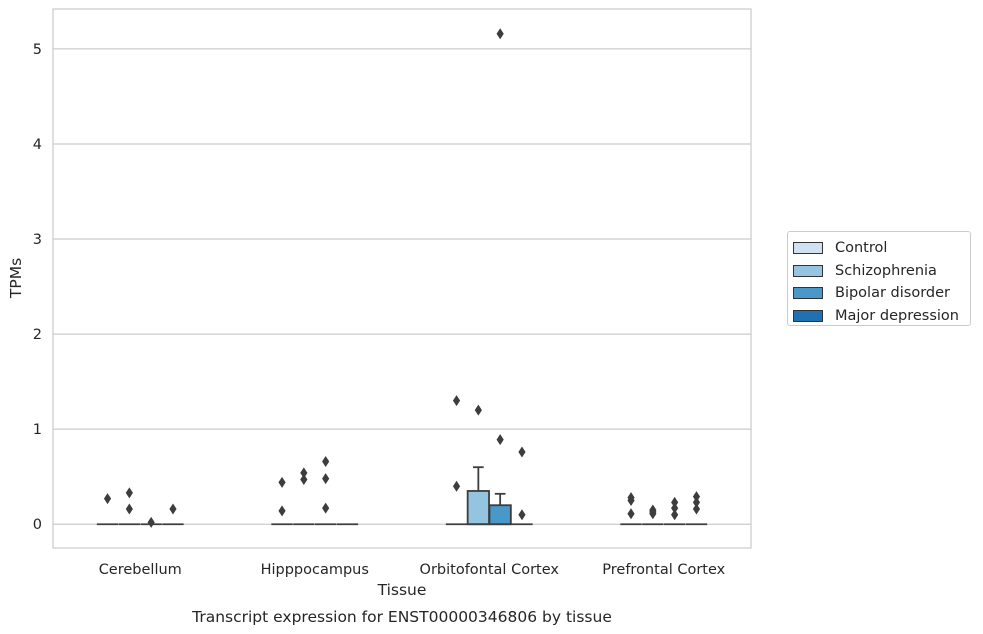 The height and width of the screenshot is (634, 983). I want to click on legend-item: Major depression, so click(879, 316).